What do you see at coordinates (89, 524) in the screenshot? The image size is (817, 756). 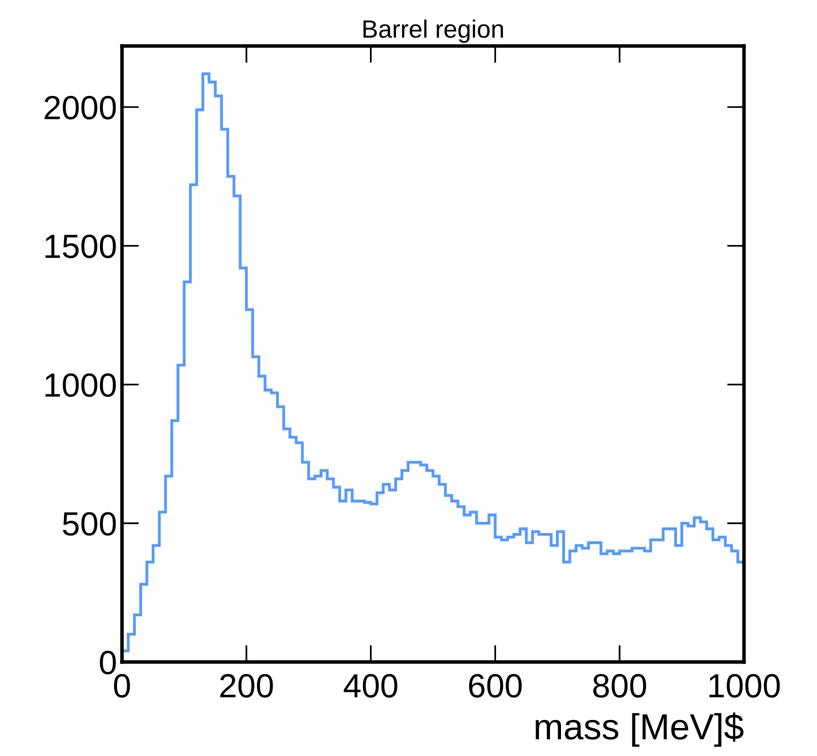 I see `y-tick-label: 500` at bounding box center [89, 524].